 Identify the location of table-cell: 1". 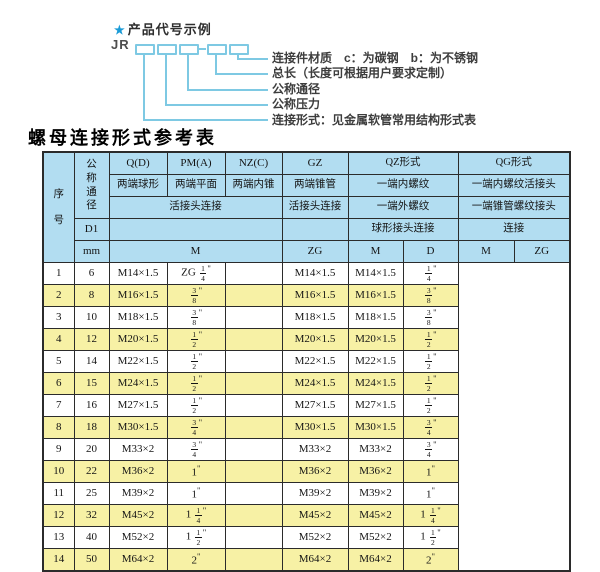
(430, 471).